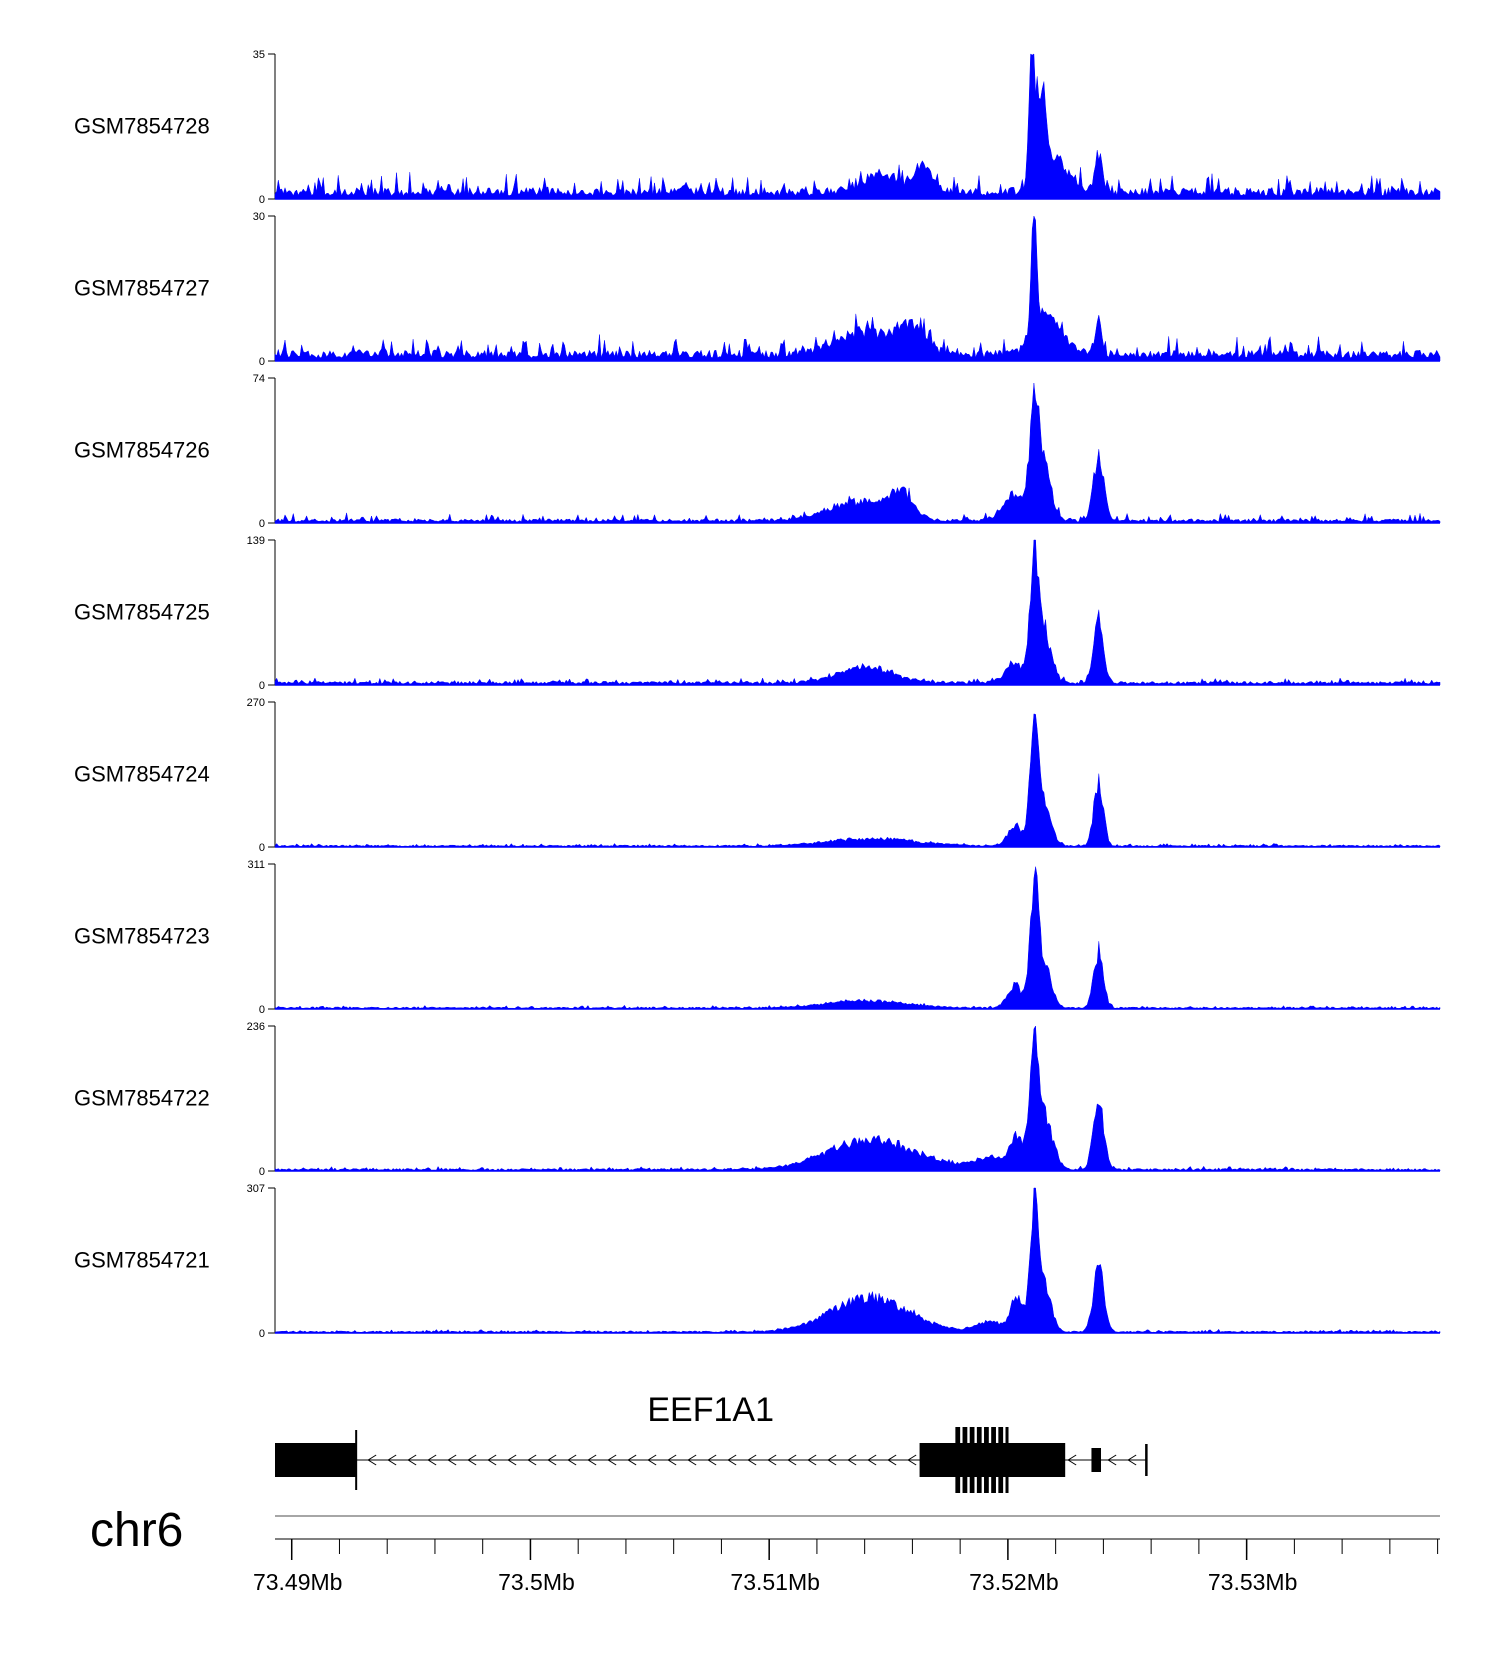 This screenshot has height=1660, width=1500. Describe the element at coordinates (142, 1098) in the screenshot. I see `track-label: GSM7854722` at that location.